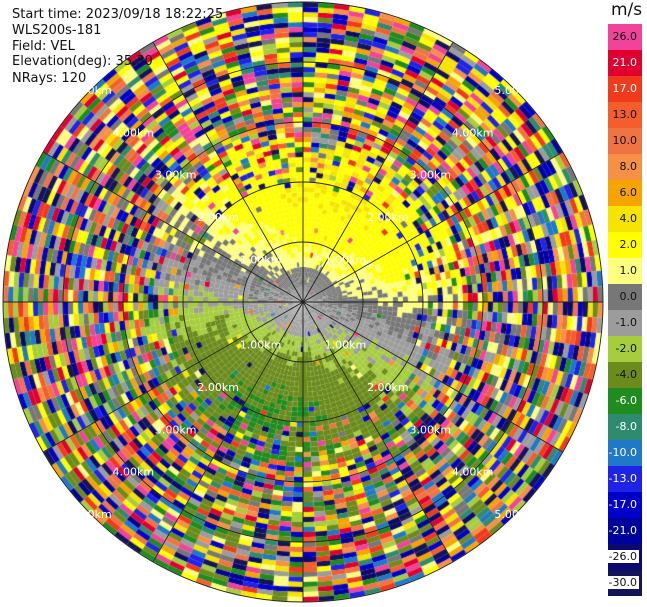 This screenshot has width=647, height=607. I want to click on colorbar-level: -13.0, so click(625, 479).